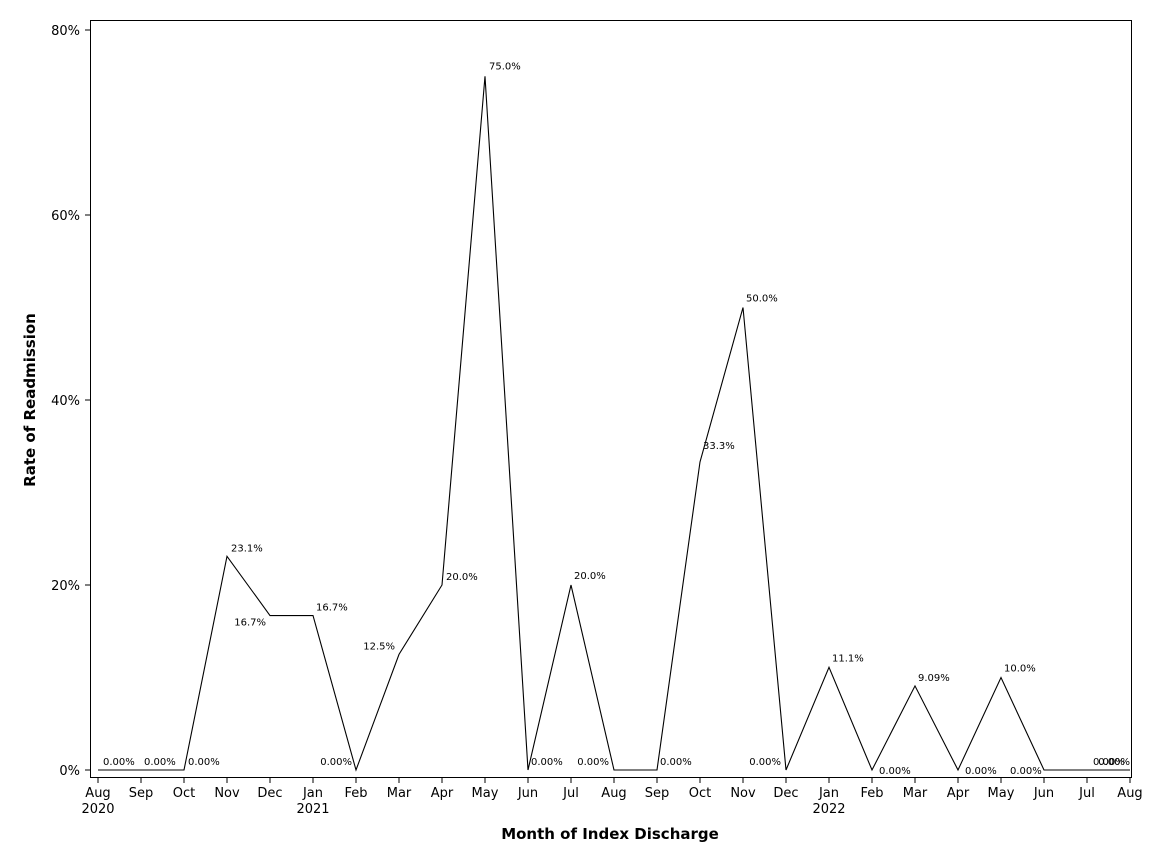 Image resolution: width=1152 pixels, height=864 pixels. I want to click on y-axis: 0% 20% 40% 60% 80%, so click(71, 401).